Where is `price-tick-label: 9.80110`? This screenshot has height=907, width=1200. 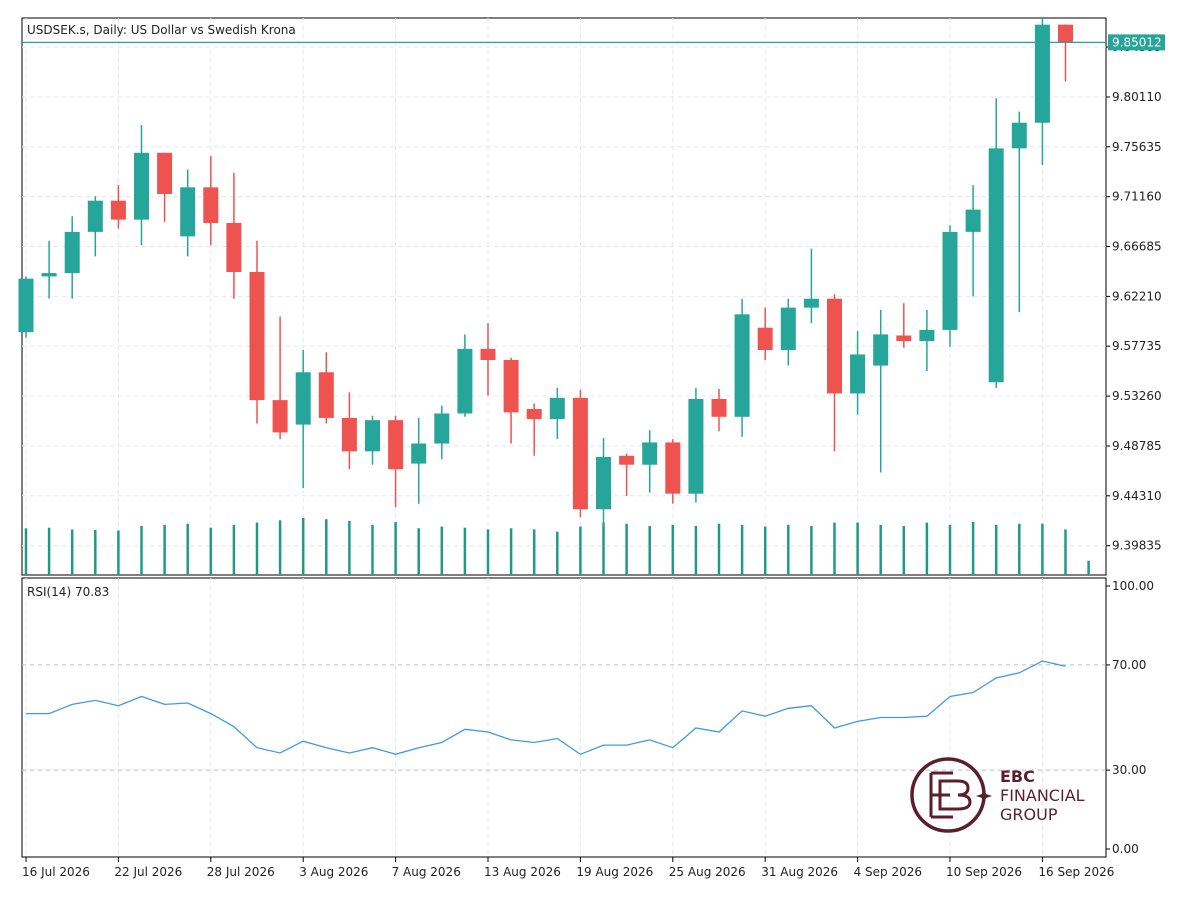
price-tick-label: 9.80110 is located at coordinates (1137, 97).